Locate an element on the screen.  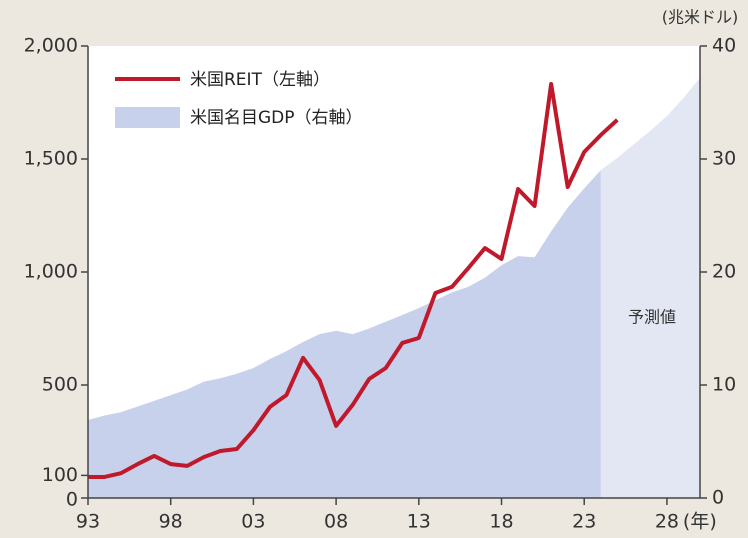
y-tick-label: 500 is located at coordinates (60, 385).